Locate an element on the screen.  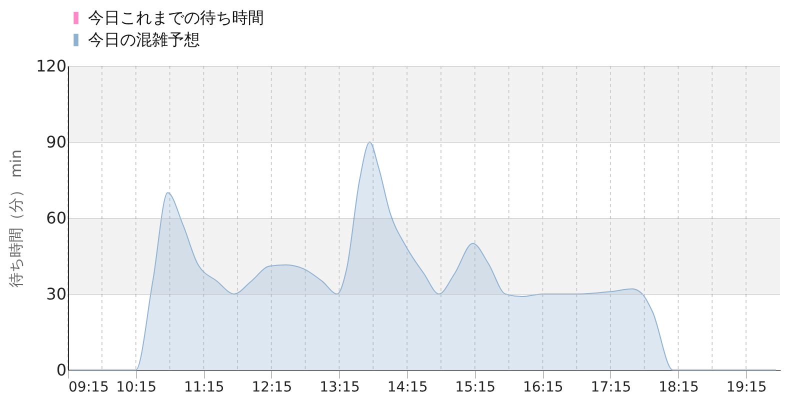
x-tick-label: 09:15 is located at coordinates (88, 388).